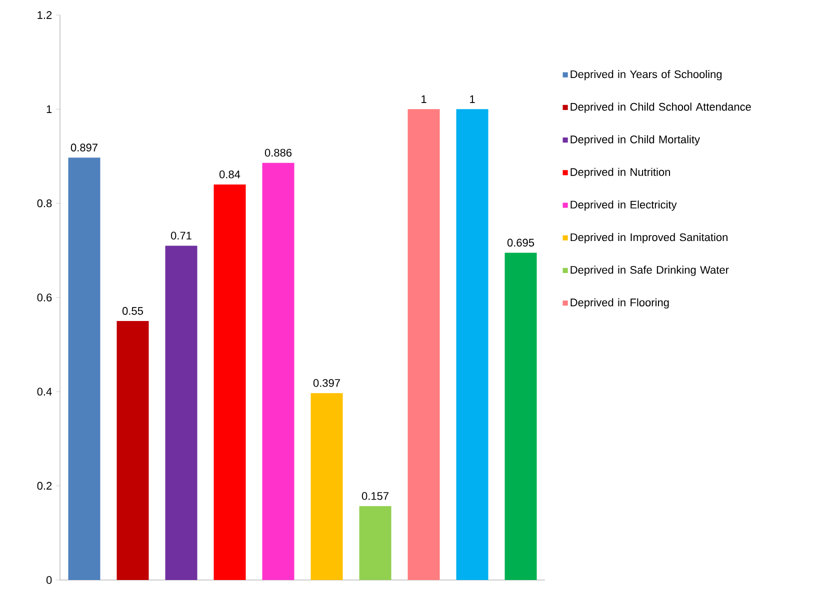 The width and height of the screenshot is (820, 589). What do you see at coordinates (44, 486) in the screenshot?
I see `y-tick-label: 0.2` at bounding box center [44, 486].